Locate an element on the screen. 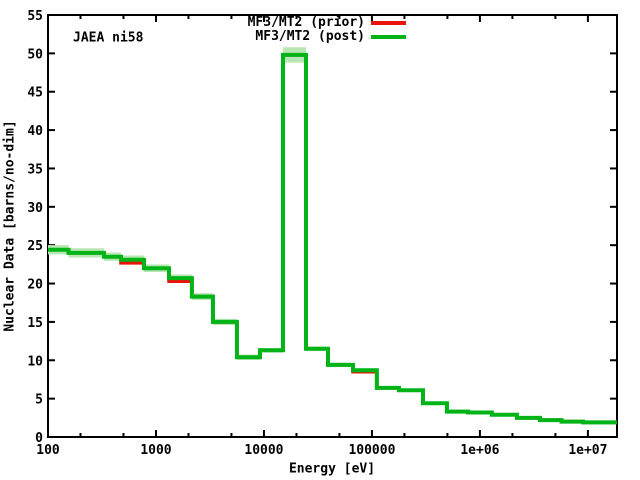  y-tick-label: 15 is located at coordinates (35, 323).